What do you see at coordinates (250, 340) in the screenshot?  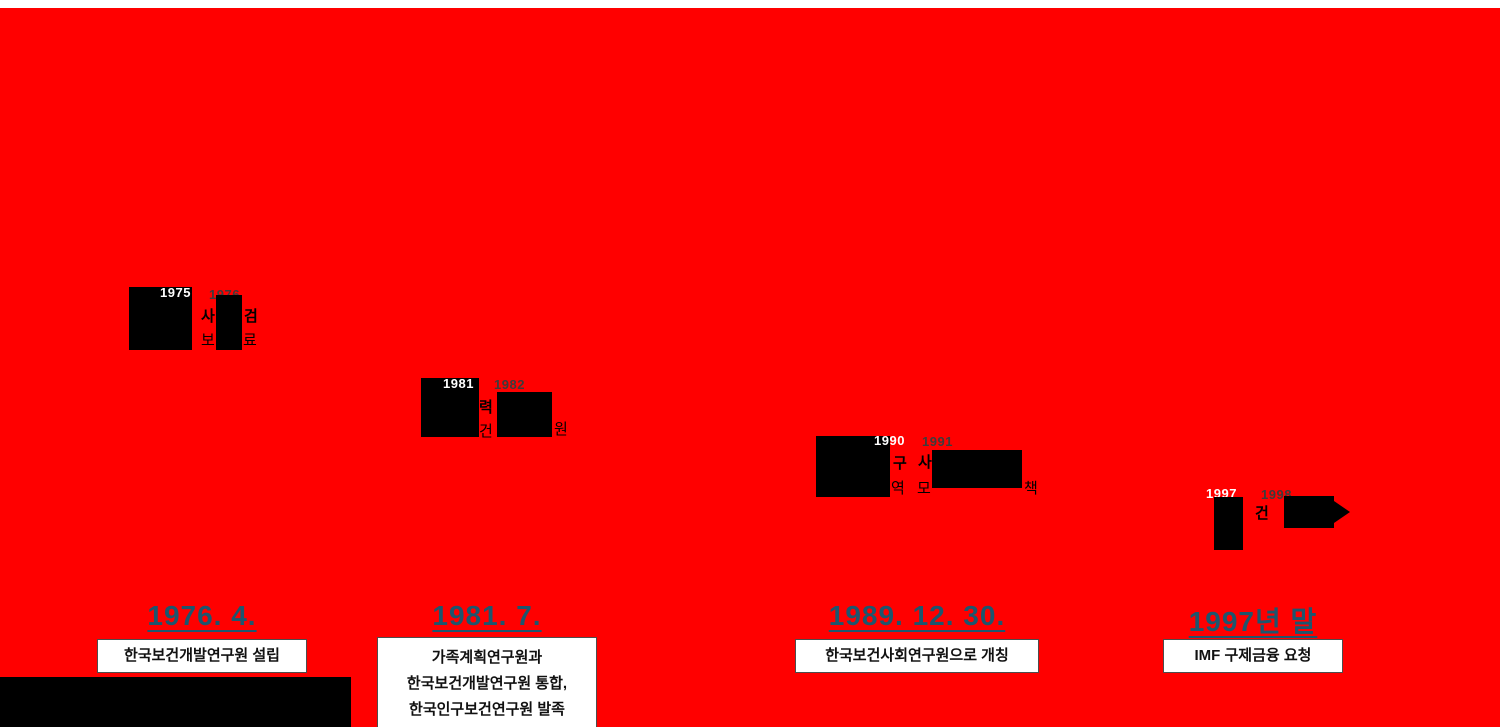 I see `caption-fragment: 료` at bounding box center [250, 340].